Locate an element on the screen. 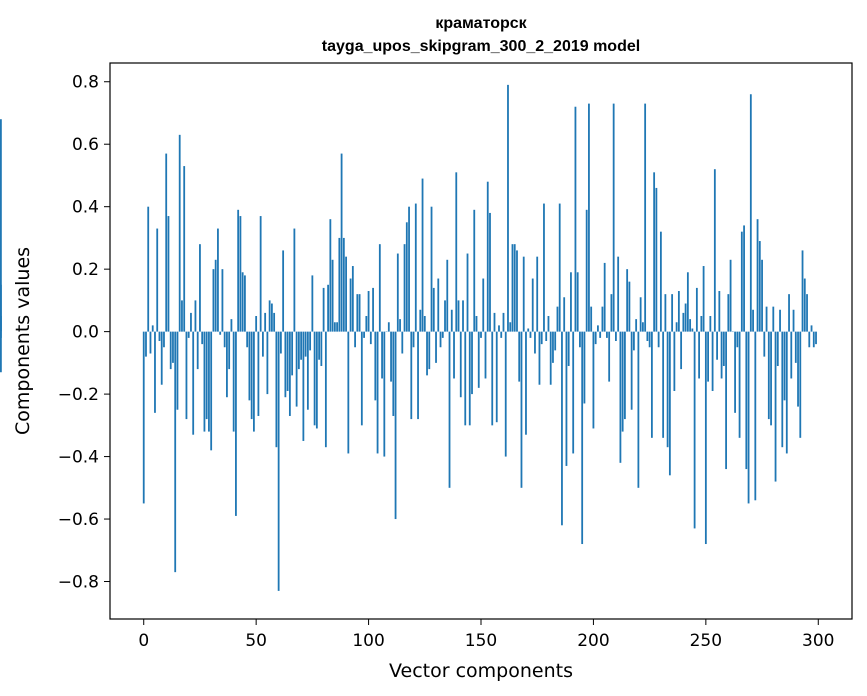 This screenshot has height=696, width=867. chart-title: краматорск is located at coordinates (481, 23).